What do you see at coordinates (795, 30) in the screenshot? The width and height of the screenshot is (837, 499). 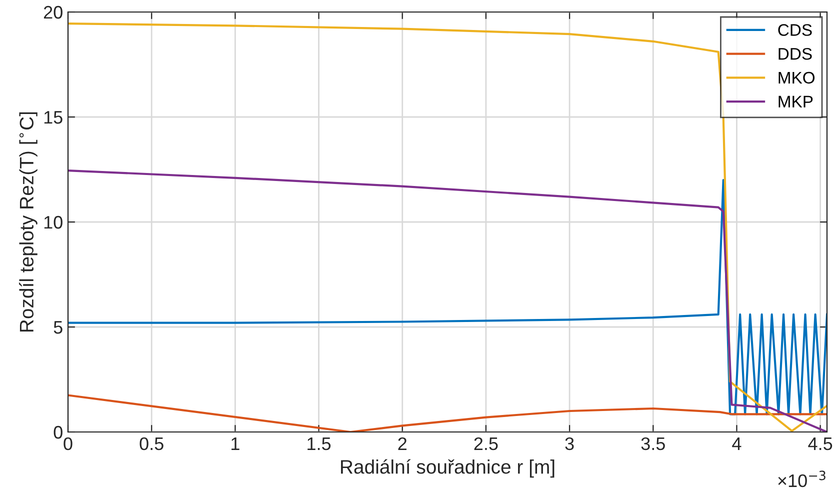 I see `legend-label: CDS` at bounding box center [795, 30].